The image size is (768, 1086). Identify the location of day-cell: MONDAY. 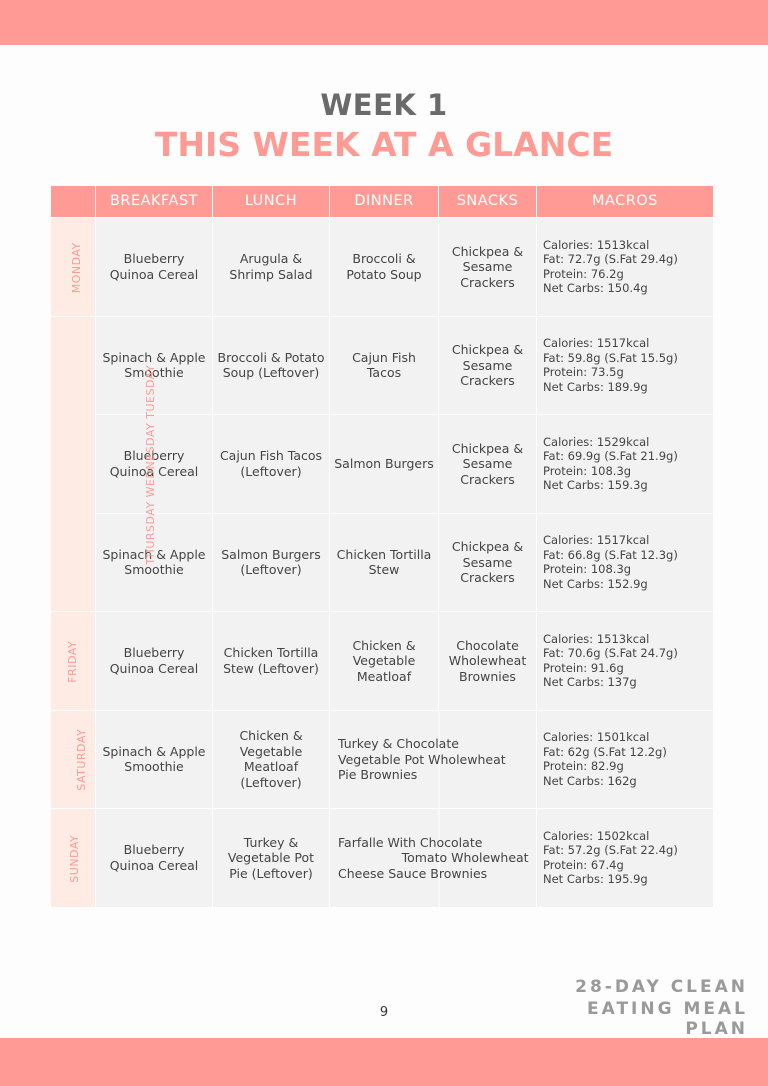
(73, 267).